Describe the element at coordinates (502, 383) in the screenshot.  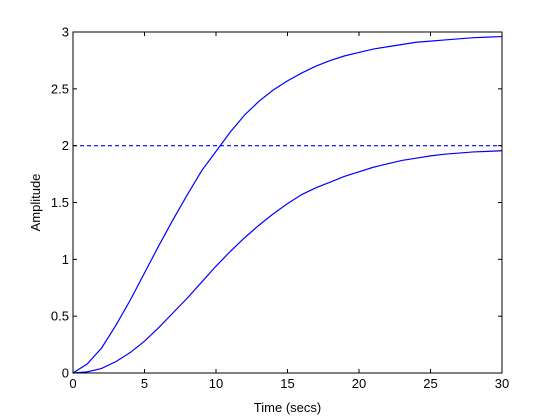
I see `x-tick-label: 30` at that location.